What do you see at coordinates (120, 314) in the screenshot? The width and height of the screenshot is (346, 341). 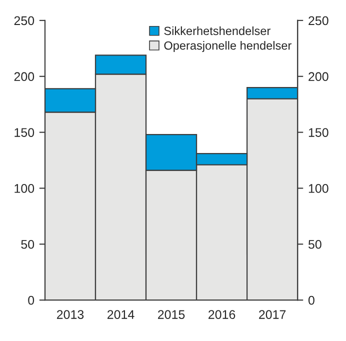 I see `x-tick-label: 2014` at bounding box center [120, 314].